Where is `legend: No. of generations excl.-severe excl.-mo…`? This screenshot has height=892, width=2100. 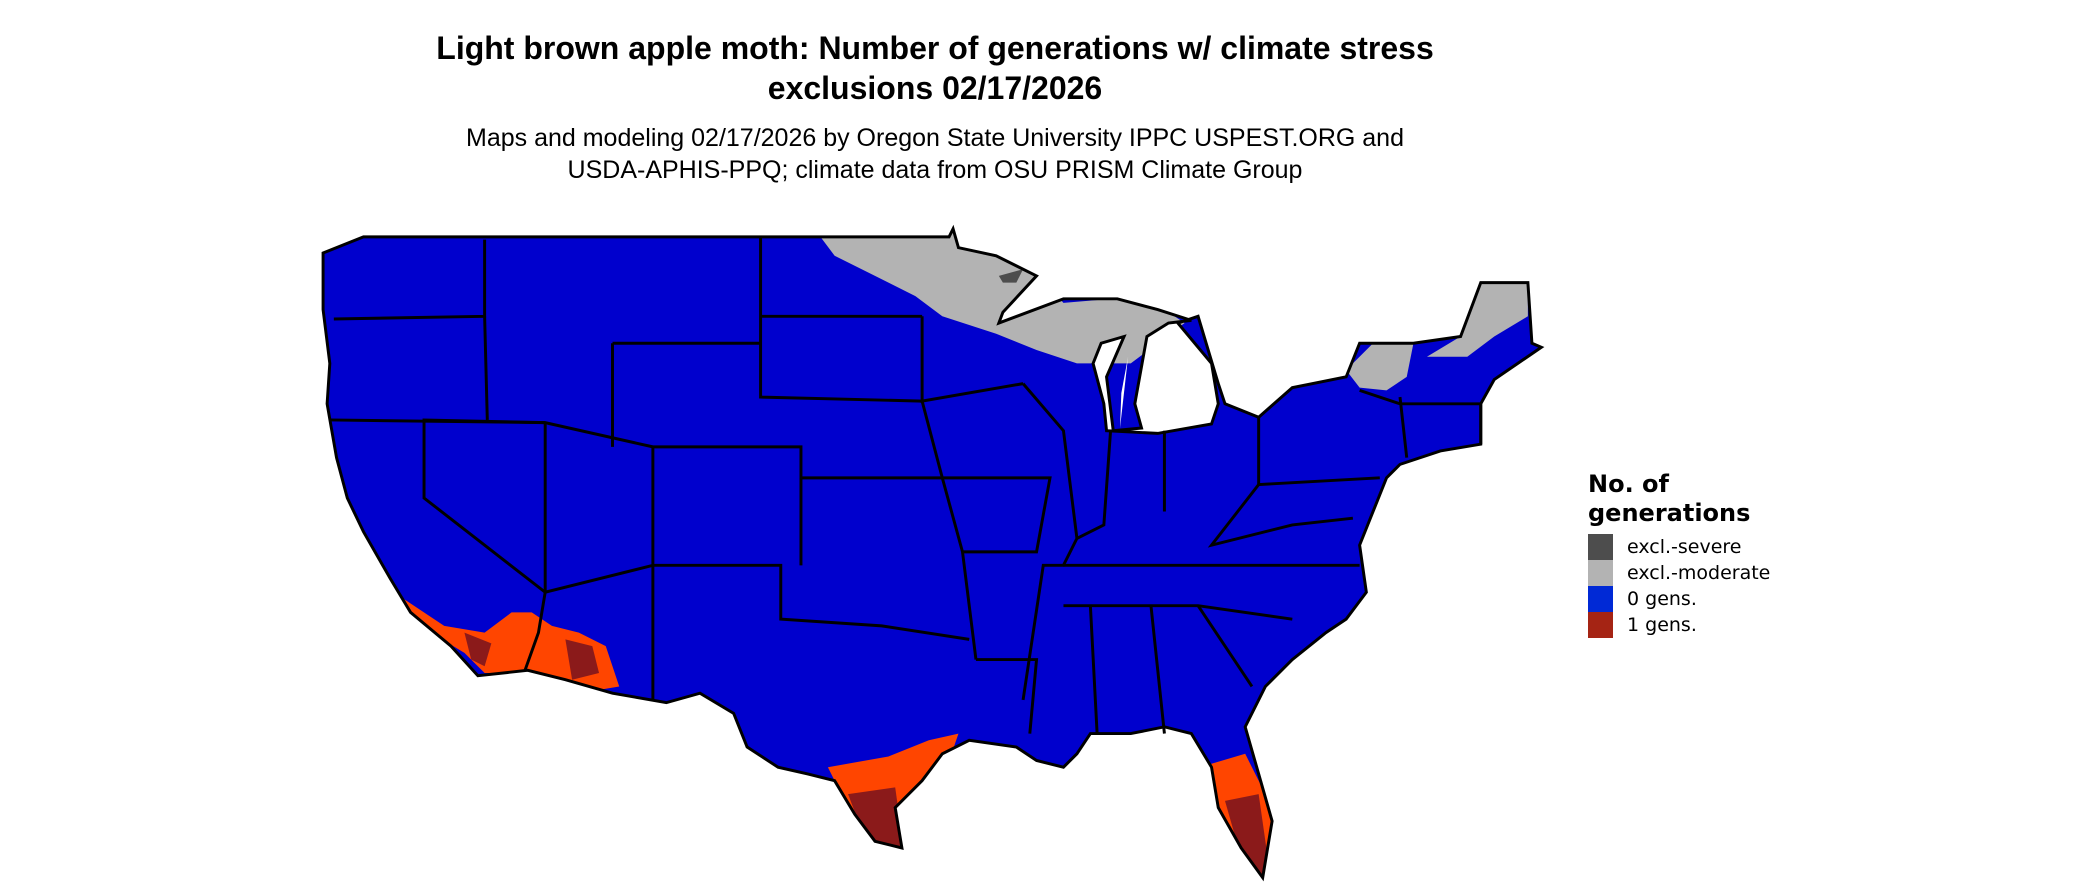
legend: No. of generations excl.-severe excl.-mo… is located at coordinates (1679, 554).